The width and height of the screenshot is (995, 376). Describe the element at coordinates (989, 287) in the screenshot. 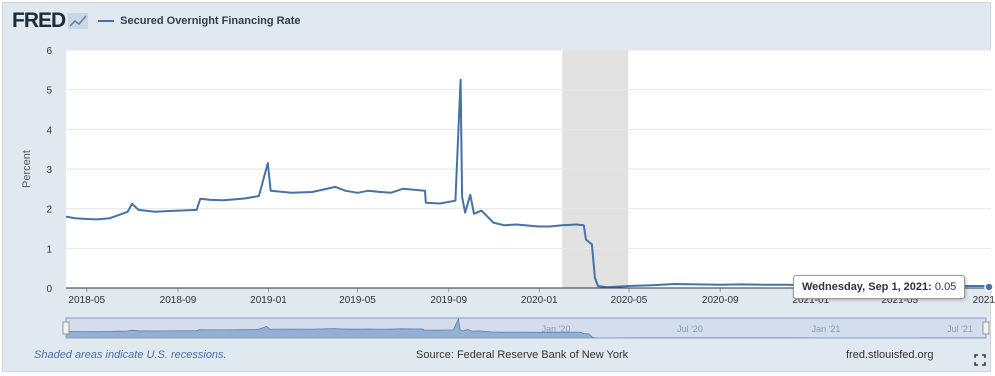

I see `hover-marker` at that location.